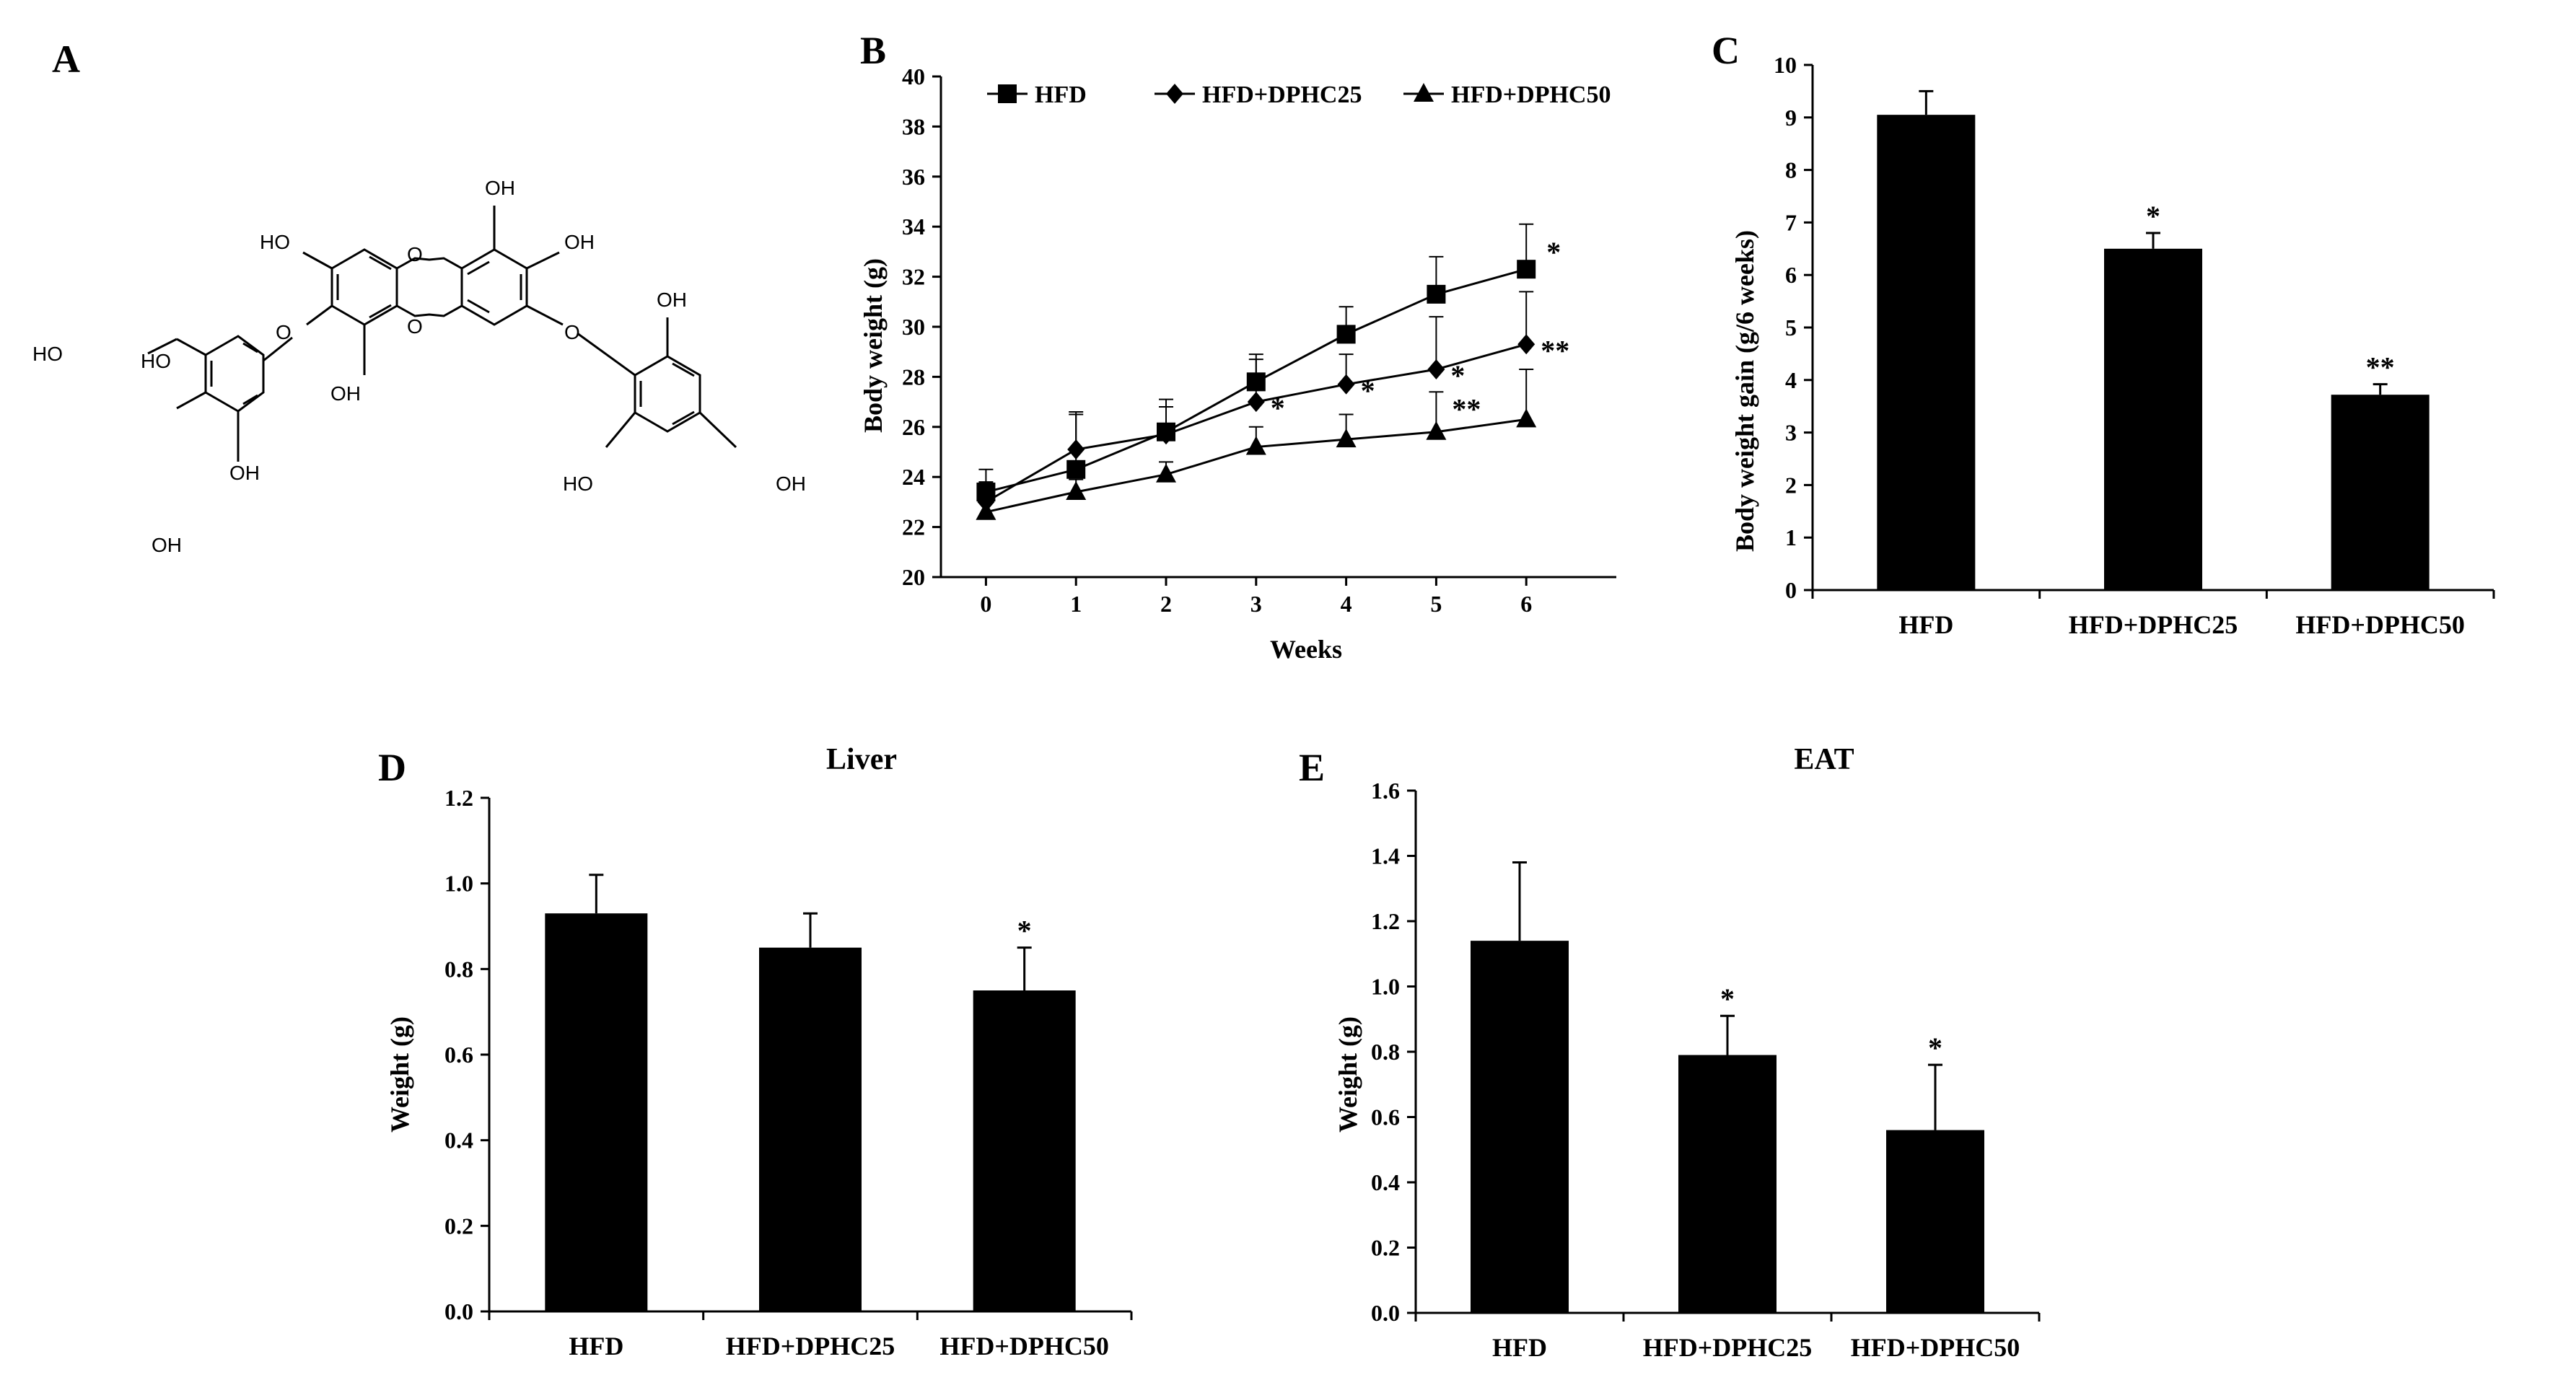 This screenshot has height=1398, width=2576. Describe the element at coordinates (913, 327) in the screenshot. I see `y-tick-label: 30` at that location.